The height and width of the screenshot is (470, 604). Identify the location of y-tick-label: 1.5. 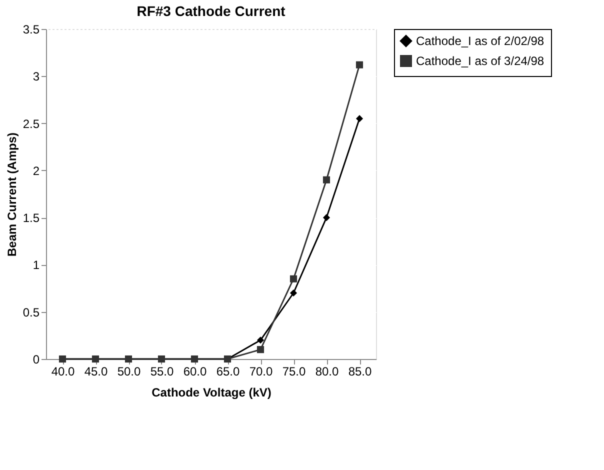
(31, 218).